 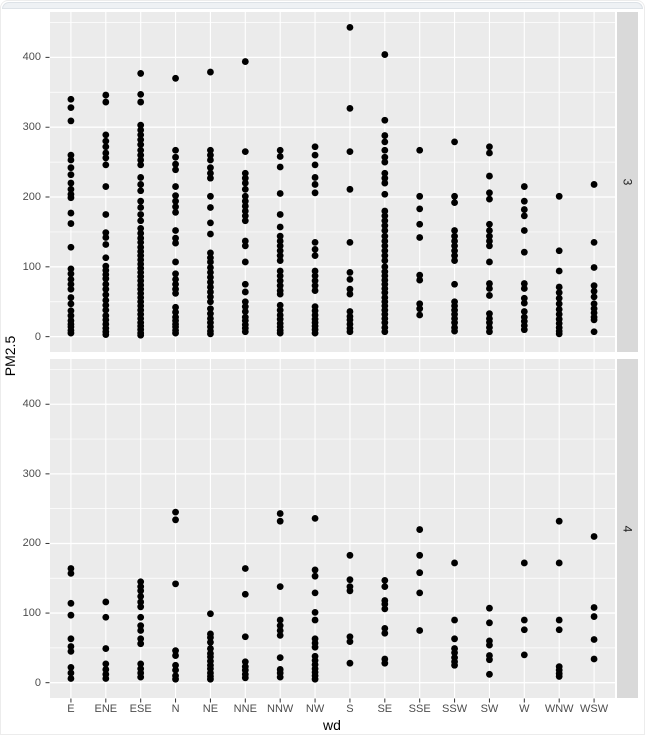 What do you see at coordinates (627, 528) in the screenshot?
I see `facet-strip-label: 4` at bounding box center [627, 528].